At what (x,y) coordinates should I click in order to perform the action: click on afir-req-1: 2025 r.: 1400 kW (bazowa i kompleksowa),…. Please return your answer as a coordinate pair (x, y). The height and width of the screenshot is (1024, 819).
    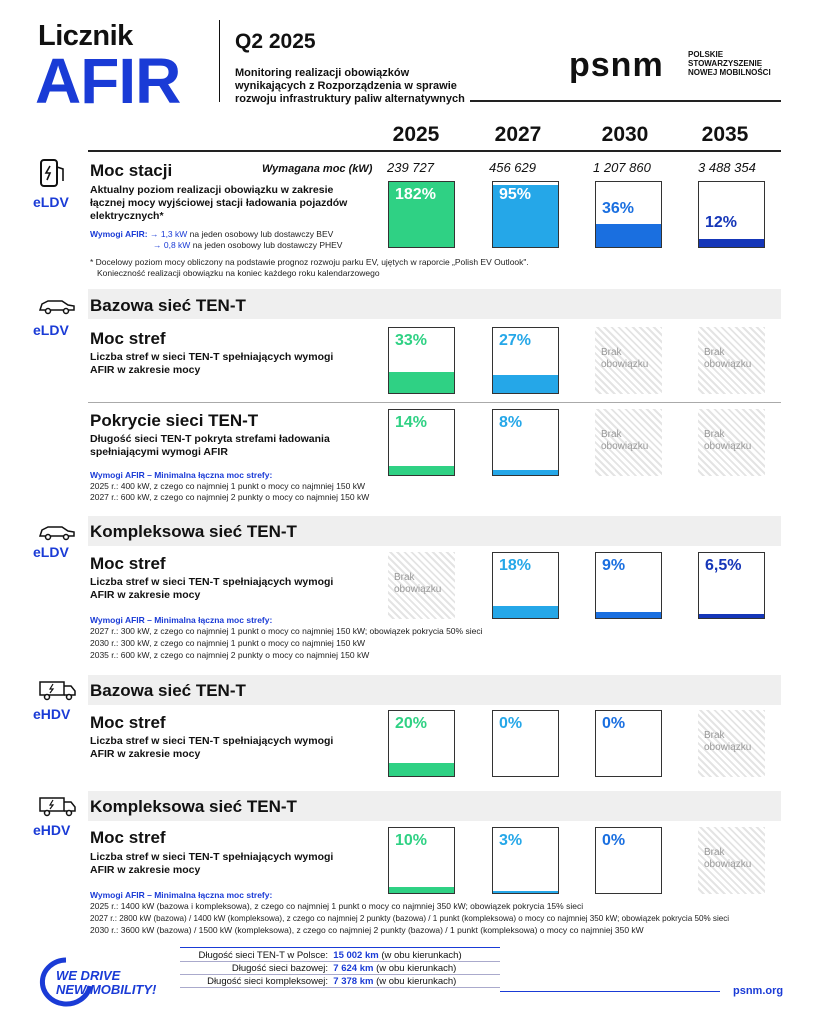
    Looking at the image, I should click on (337, 906).